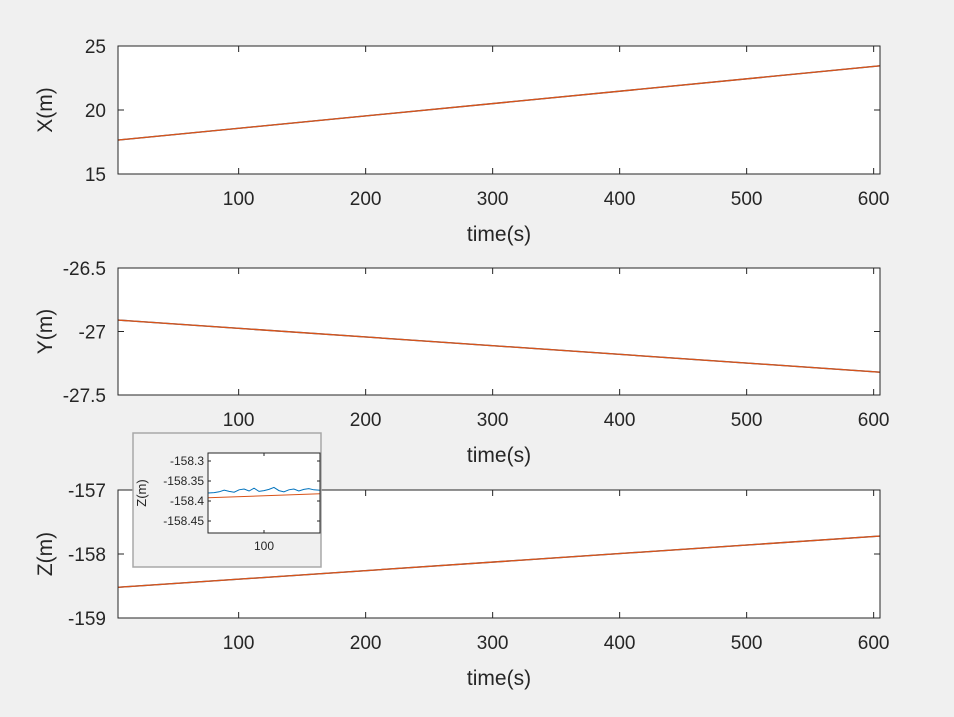 This screenshot has width=954, height=717. I want to click on y-axis-label: X(m), so click(45, 110).